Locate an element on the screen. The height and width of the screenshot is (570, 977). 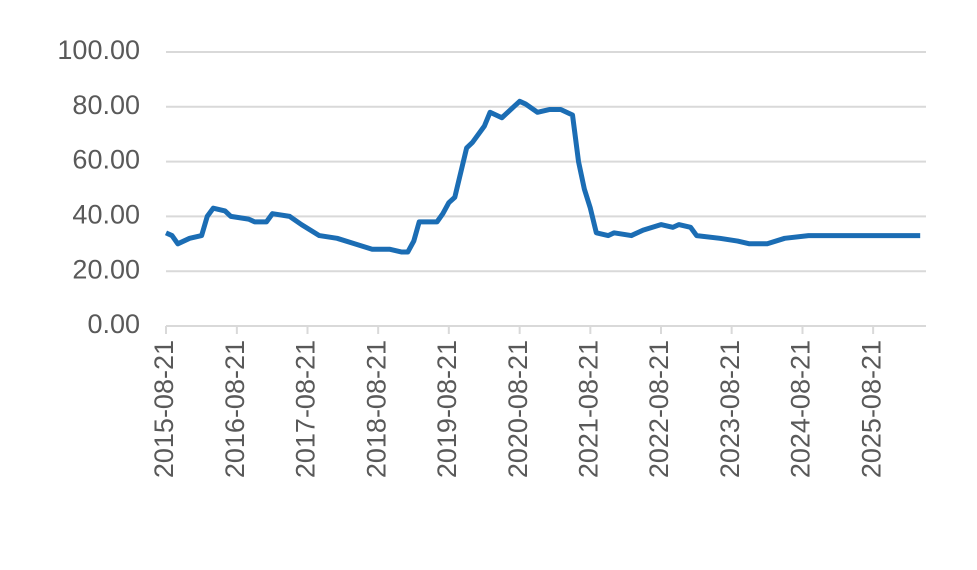
x-tick-label: 2025-08-21 is located at coordinates (871, 409).